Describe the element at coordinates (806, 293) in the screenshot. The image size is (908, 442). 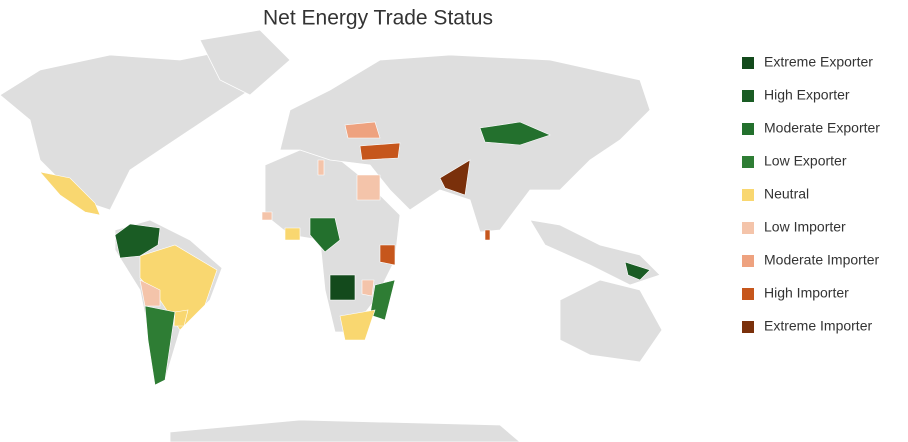
I see `legend-label: High Importer` at that location.